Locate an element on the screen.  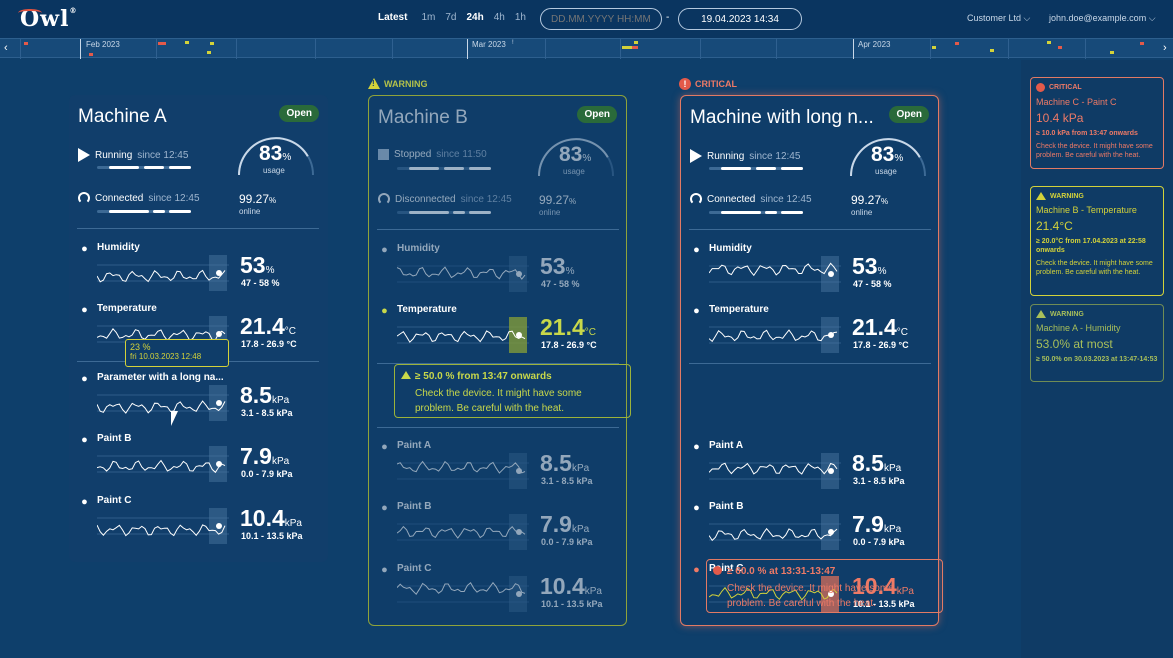
customer-dropdown: Customer Ltd ⌵ is located at coordinates (998, 18).